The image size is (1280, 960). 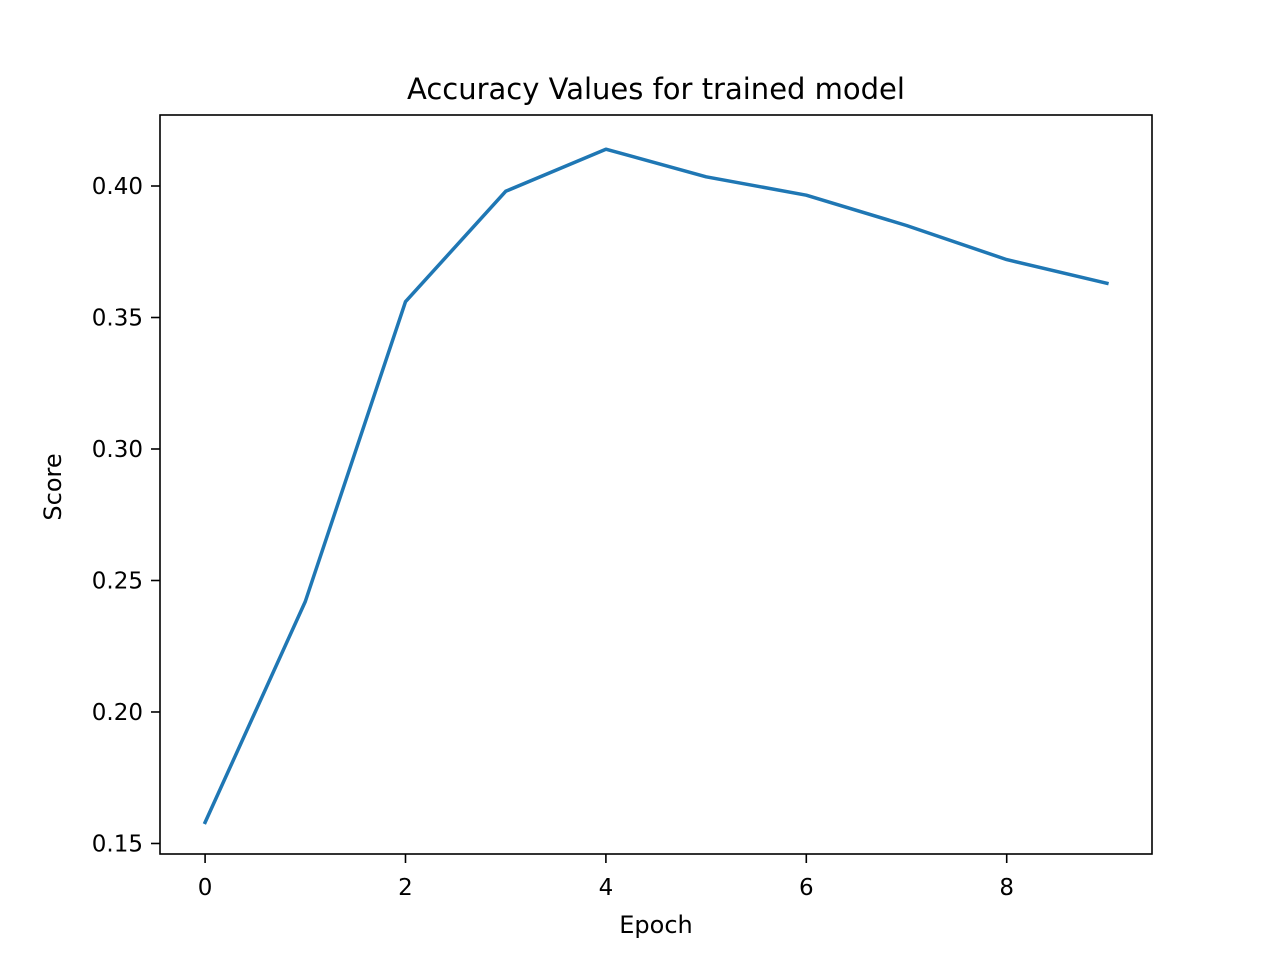 I want to click on y-tick-label: 0.40, so click(x=117, y=187).